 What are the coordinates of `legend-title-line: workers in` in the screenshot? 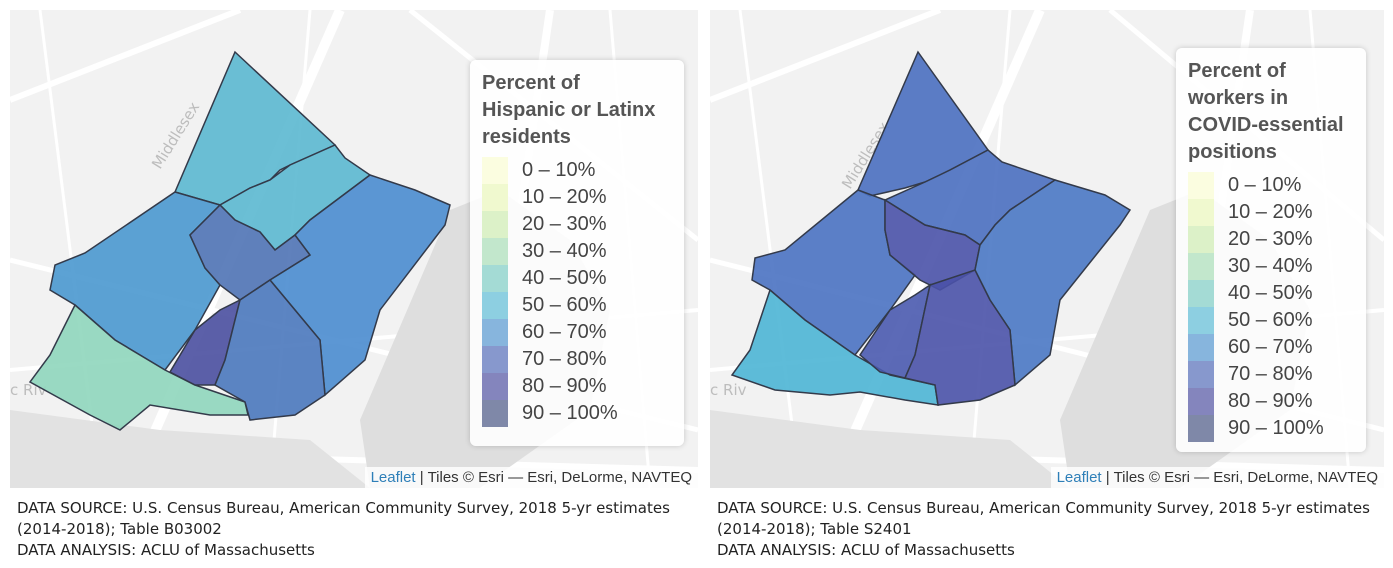 It's located at (1238, 98).